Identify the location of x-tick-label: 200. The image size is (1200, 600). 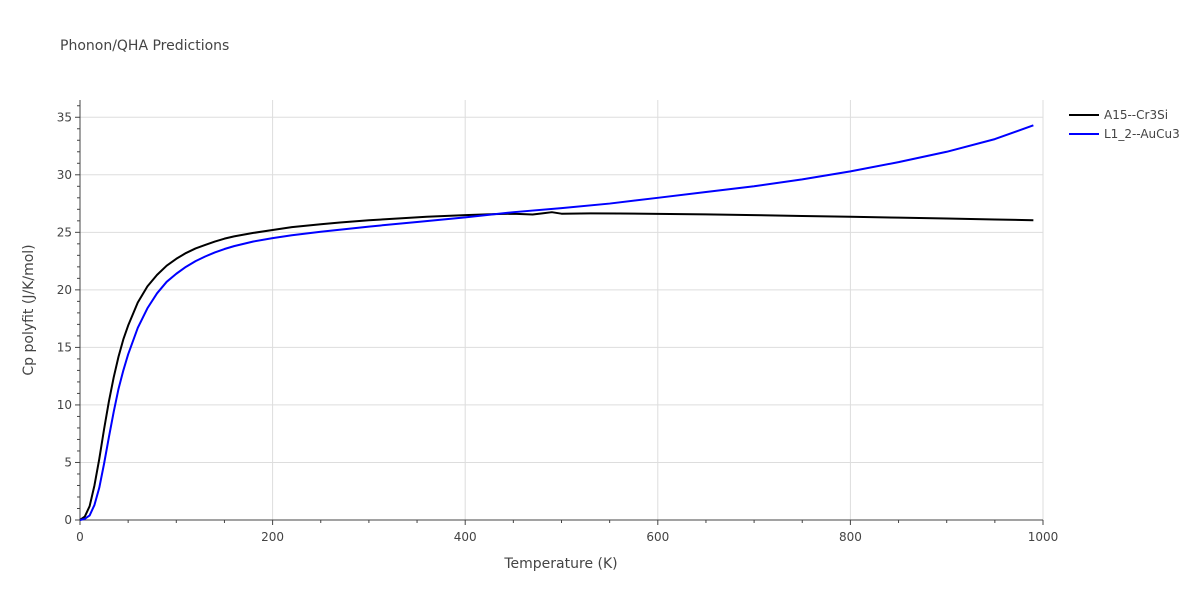
(272, 537).